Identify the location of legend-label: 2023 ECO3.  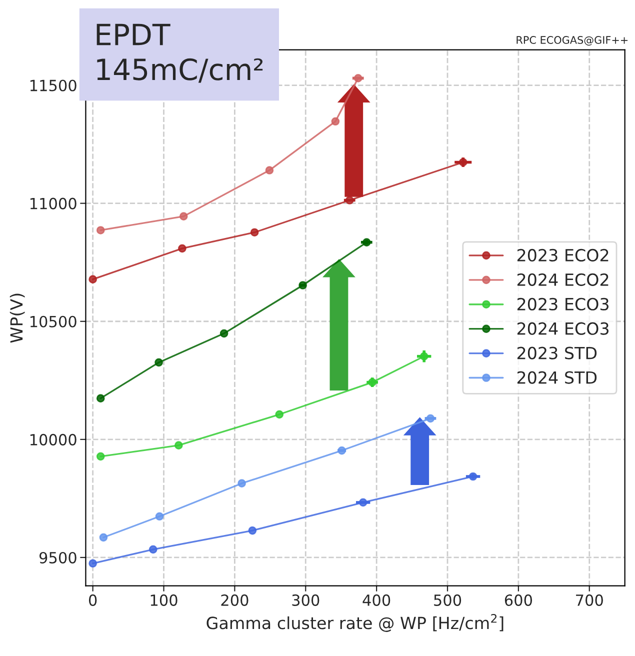
(562, 304).